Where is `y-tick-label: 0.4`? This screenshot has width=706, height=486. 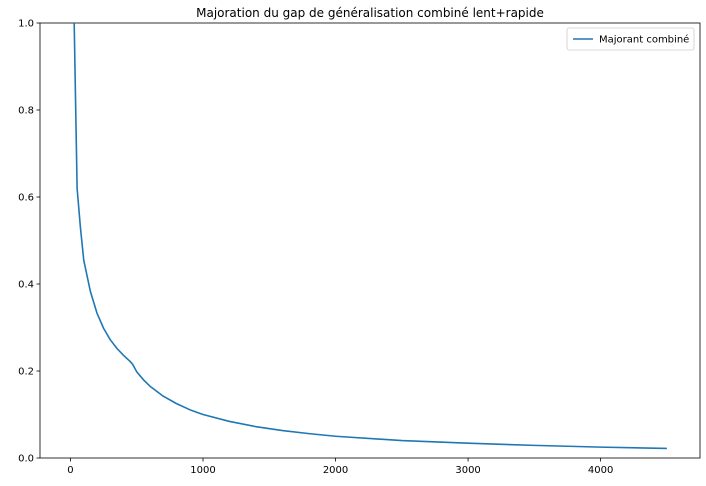 y-tick-label: 0.4 is located at coordinates (26, 285).